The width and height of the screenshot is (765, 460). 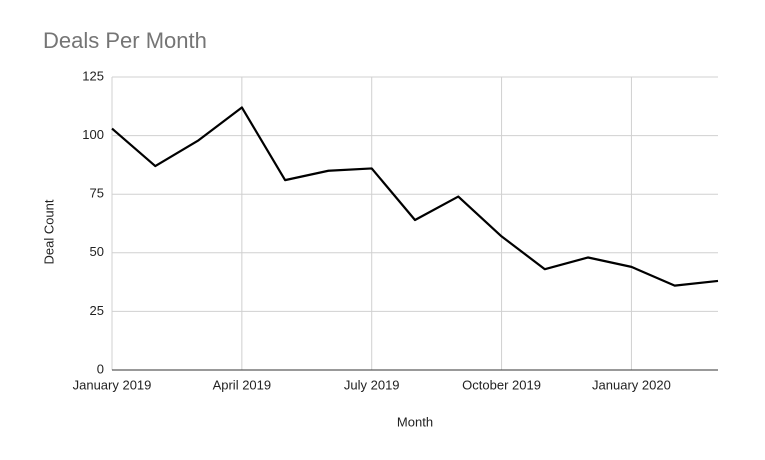 What do you see at coordinates (100, 368) in the screenshot?
I see `y-tick-label: 0` at bounding box center [100, 368].